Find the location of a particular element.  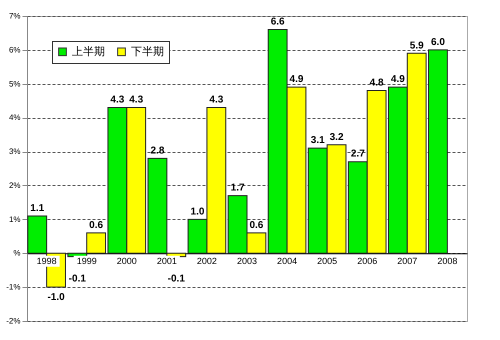

x-tick-label: 2000 is located at coordinates (126, 261).